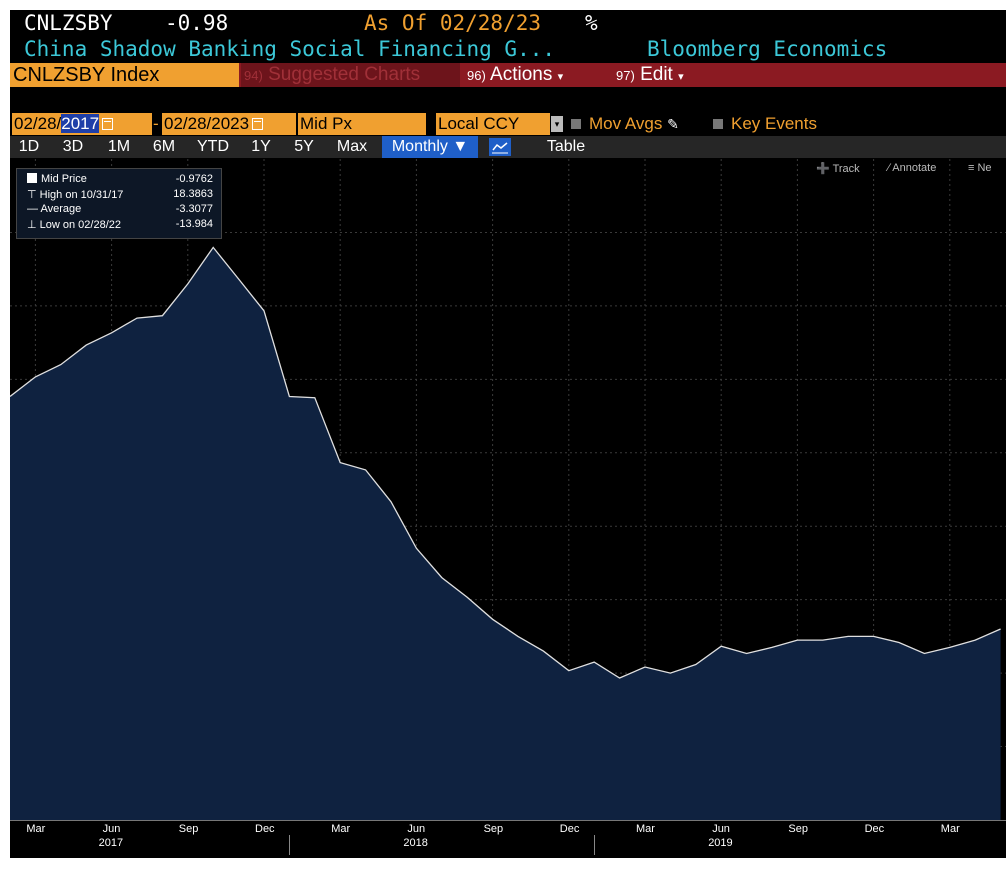 This screenshot has width=1006, height=872. What do you see at coordinates (476, 75) in the screenshot?
I see `actions-num: 96)` at bounding box center [476, 75].